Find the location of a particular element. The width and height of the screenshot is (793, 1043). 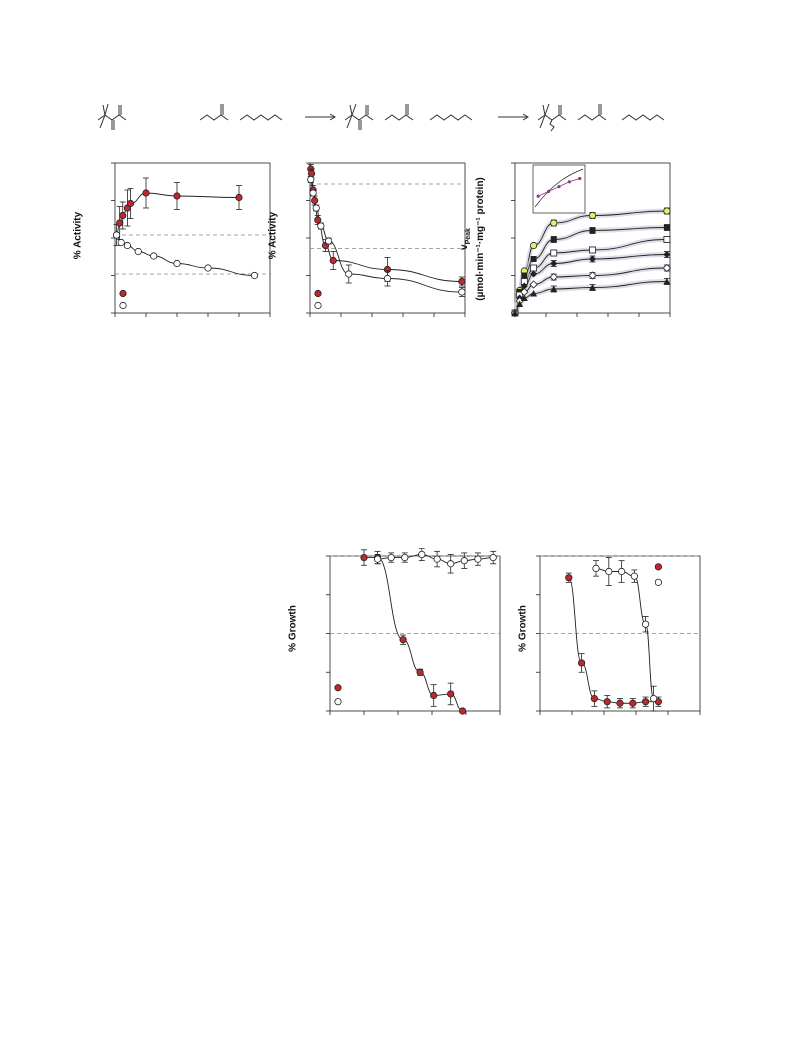

chart-panel-1: % Activity is located at coordinates (170, 242).